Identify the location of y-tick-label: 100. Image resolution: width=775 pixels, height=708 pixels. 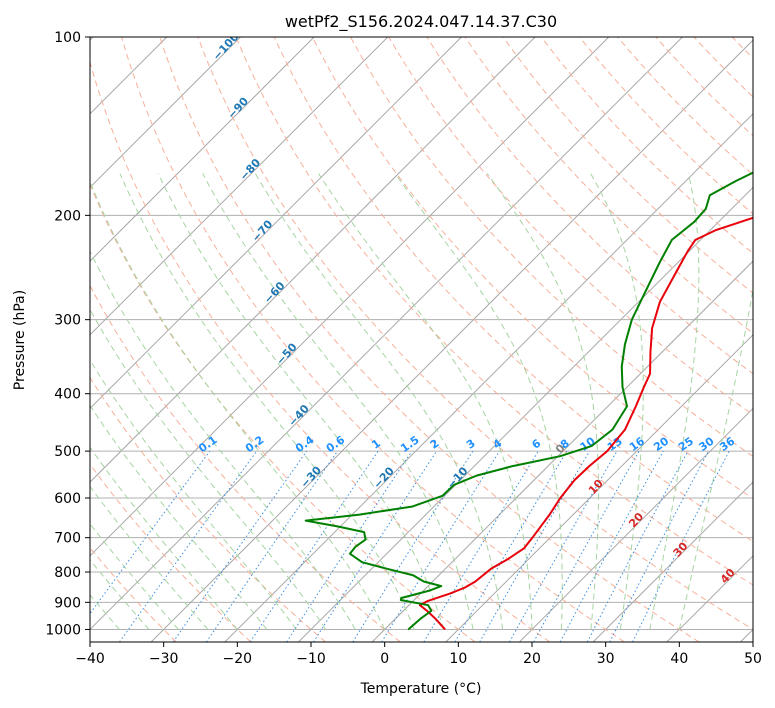
(67, 38).